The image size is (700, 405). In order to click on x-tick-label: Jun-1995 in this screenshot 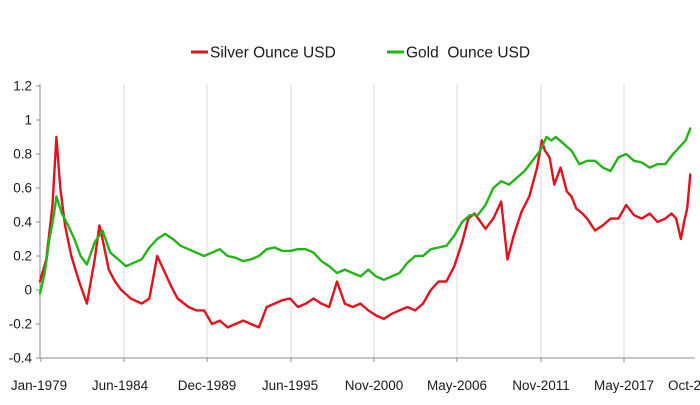, I will do `click(290, 385)`.